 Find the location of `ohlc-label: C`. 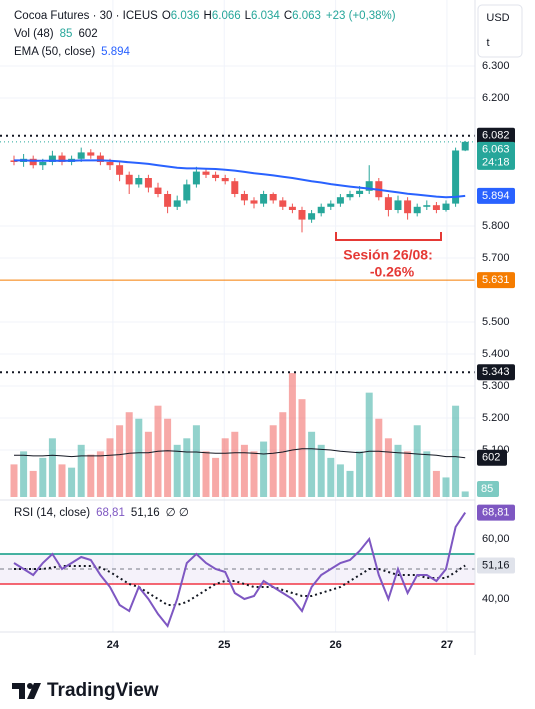

ohlc-label: C is located at coordinates (288, 16).